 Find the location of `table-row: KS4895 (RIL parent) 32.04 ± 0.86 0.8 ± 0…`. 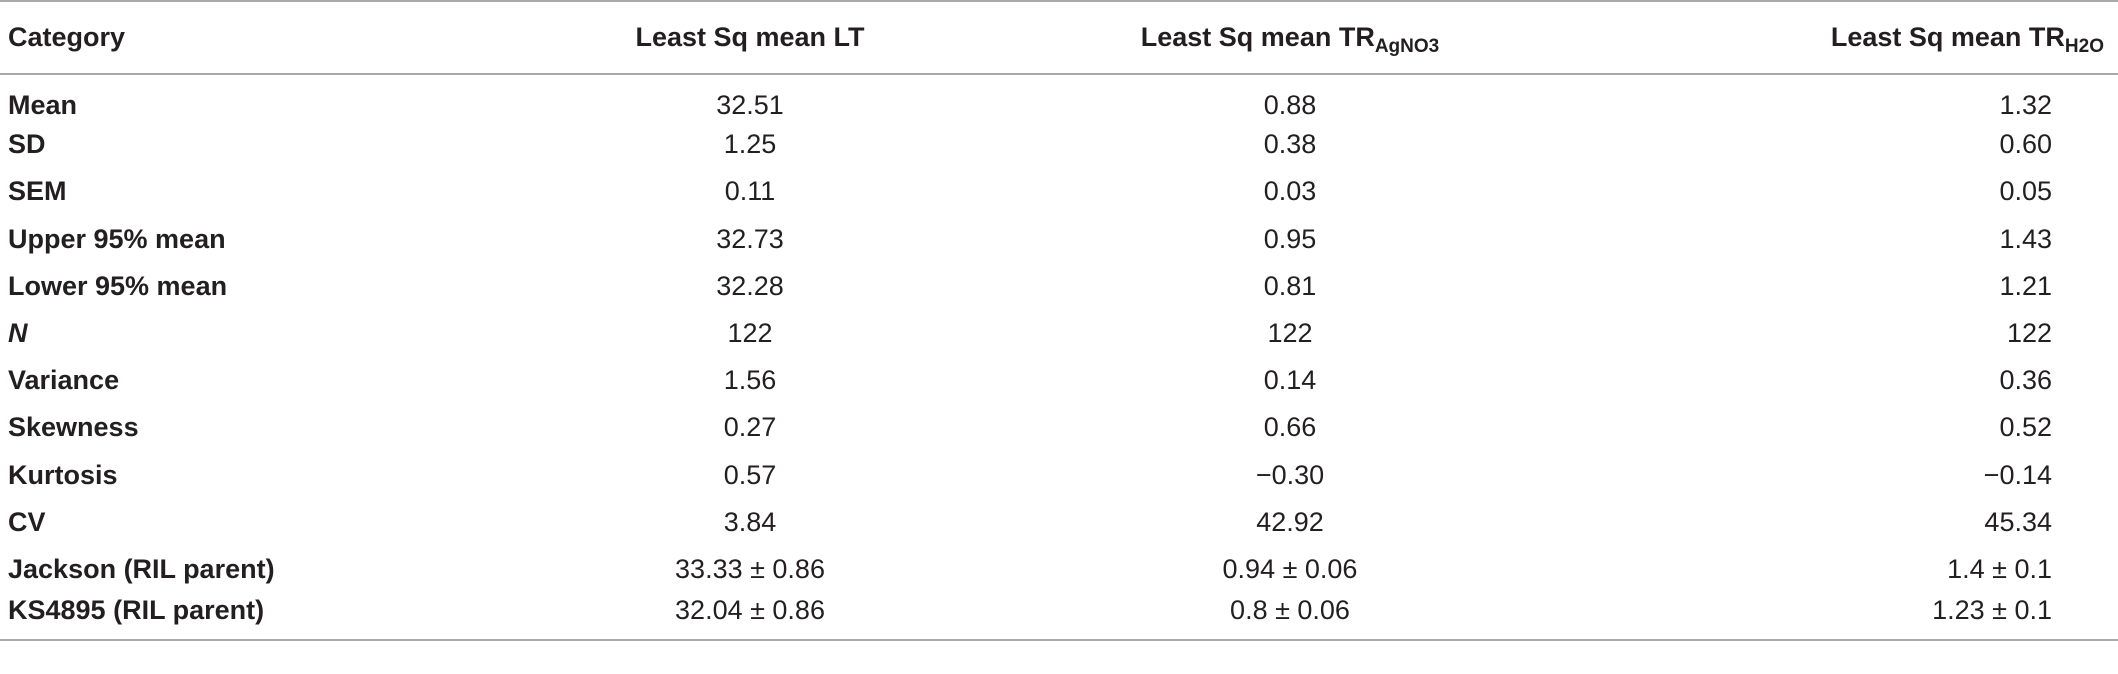

table-row: KS4895 (RIL parent) 32.04 ± 0.86 0.8 ± 0… is located at coordinates (1059, 617).